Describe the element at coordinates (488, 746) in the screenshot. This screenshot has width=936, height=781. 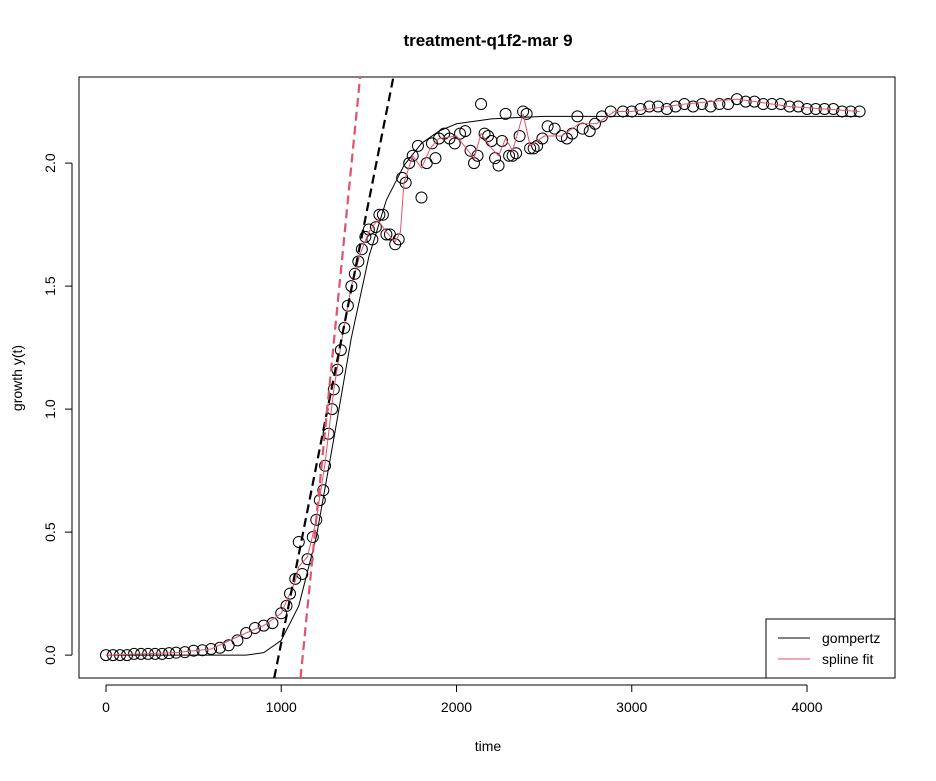
I see `x-axis-label: time` at that location.